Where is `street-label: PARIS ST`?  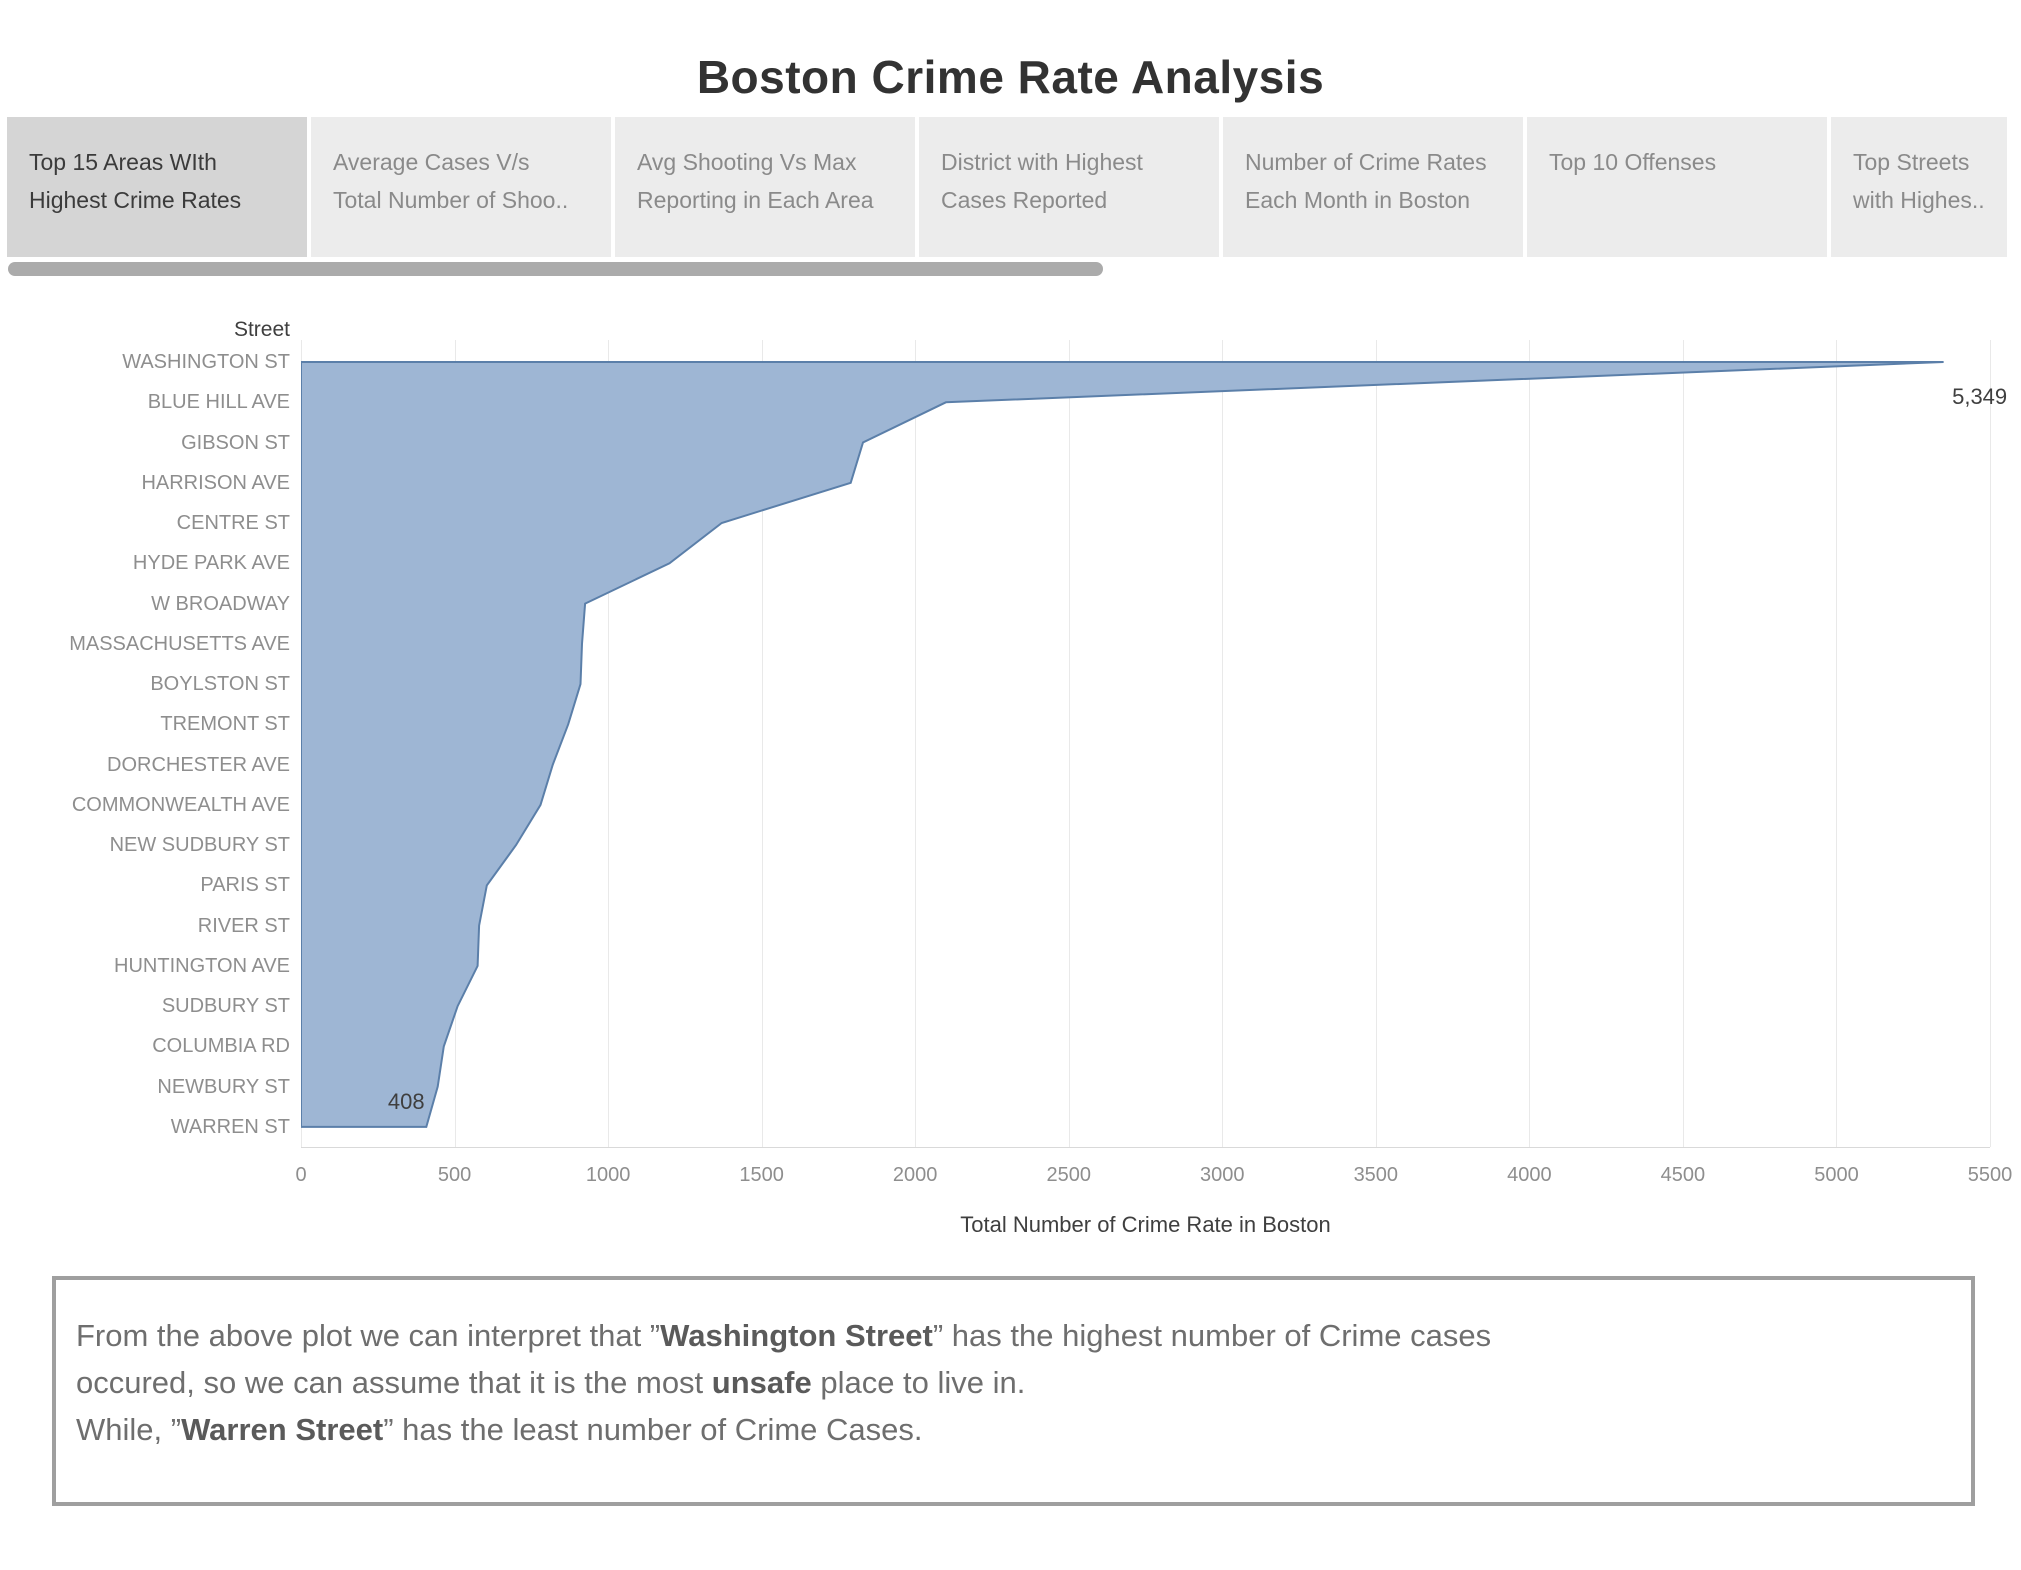 street-label: PARIS ST is located at coordinates (245, 885).